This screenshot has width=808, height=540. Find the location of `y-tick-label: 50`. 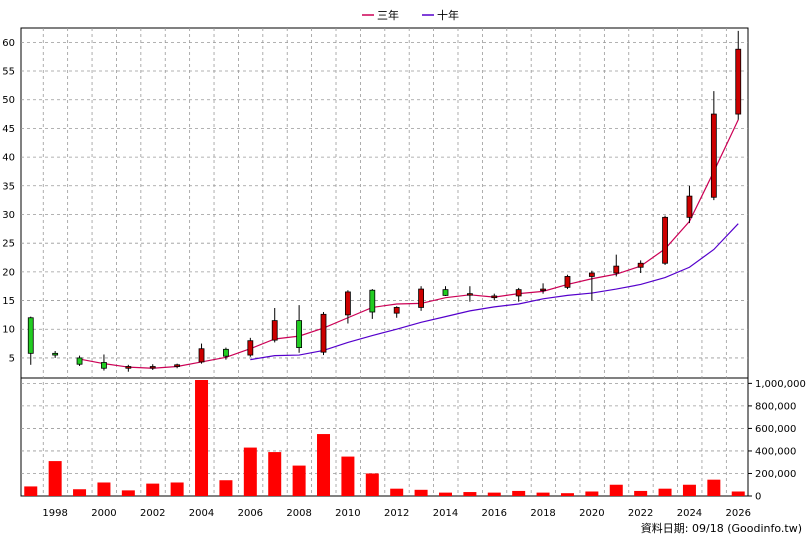

y-tick-label: 50 is located at coordinates (8, 100).